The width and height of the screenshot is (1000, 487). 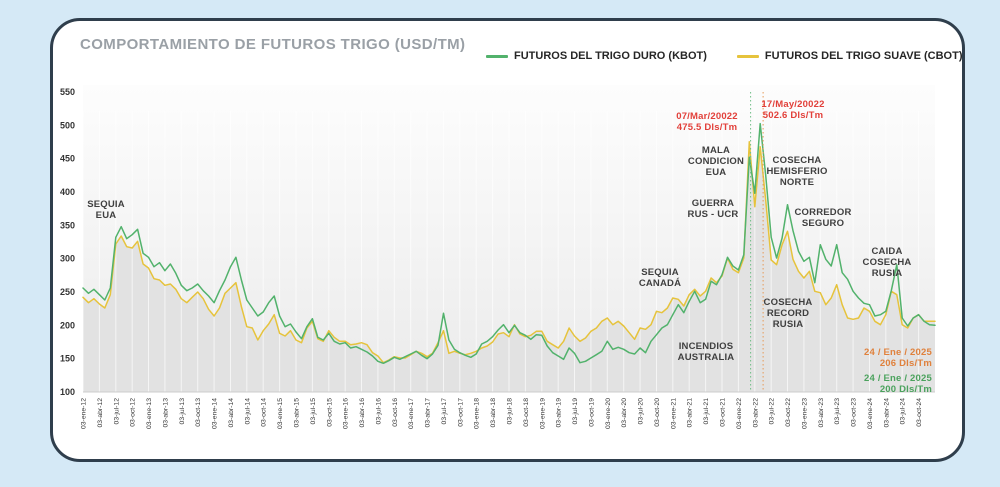 I want to click on svg-text: 03-jul-18, so click(x=510, y=411).